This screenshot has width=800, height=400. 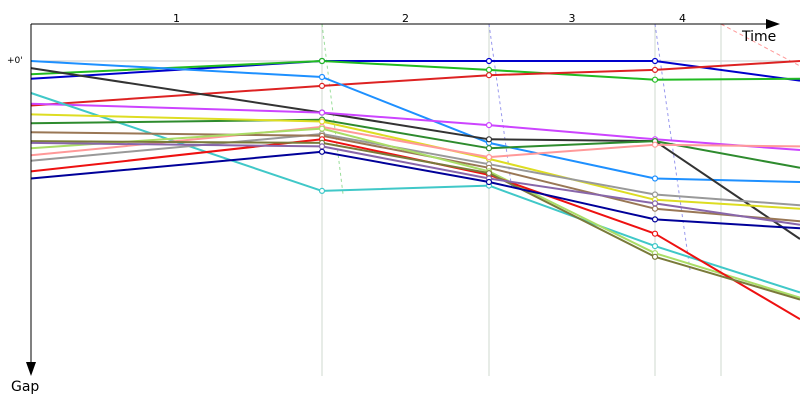 I want to click on lap-label-3: 3, so click(x=572, y=18).